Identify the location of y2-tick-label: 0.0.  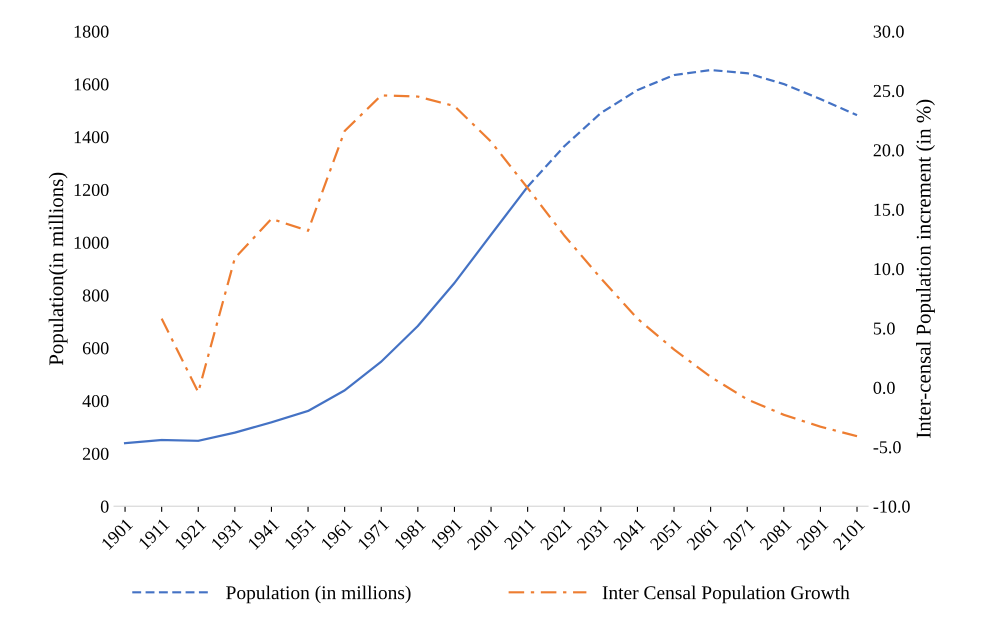
(884, 388).